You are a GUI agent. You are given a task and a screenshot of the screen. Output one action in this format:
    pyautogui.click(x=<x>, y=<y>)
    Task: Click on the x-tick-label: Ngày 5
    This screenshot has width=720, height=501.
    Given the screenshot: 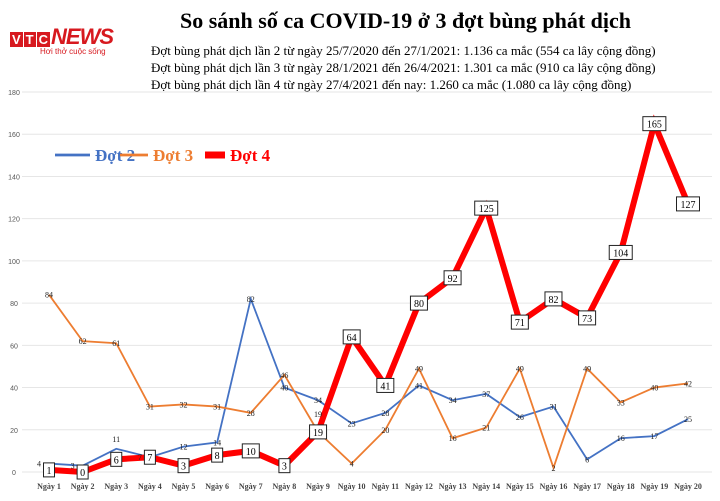 What is the action you would take?
    pyautogui.click(x=184, y=486)
    